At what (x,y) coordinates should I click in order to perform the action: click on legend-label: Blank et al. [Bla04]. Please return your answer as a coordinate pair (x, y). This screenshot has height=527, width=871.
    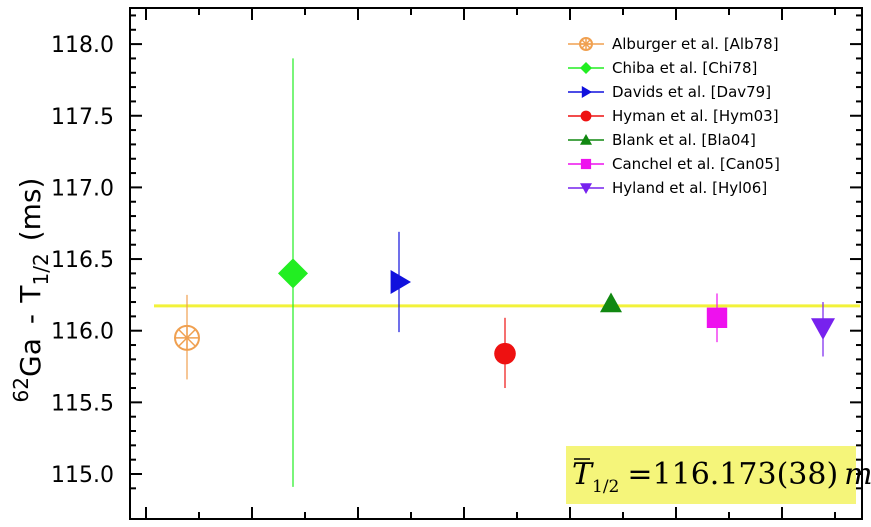
    Looking at the image, I should click on (684, 140).